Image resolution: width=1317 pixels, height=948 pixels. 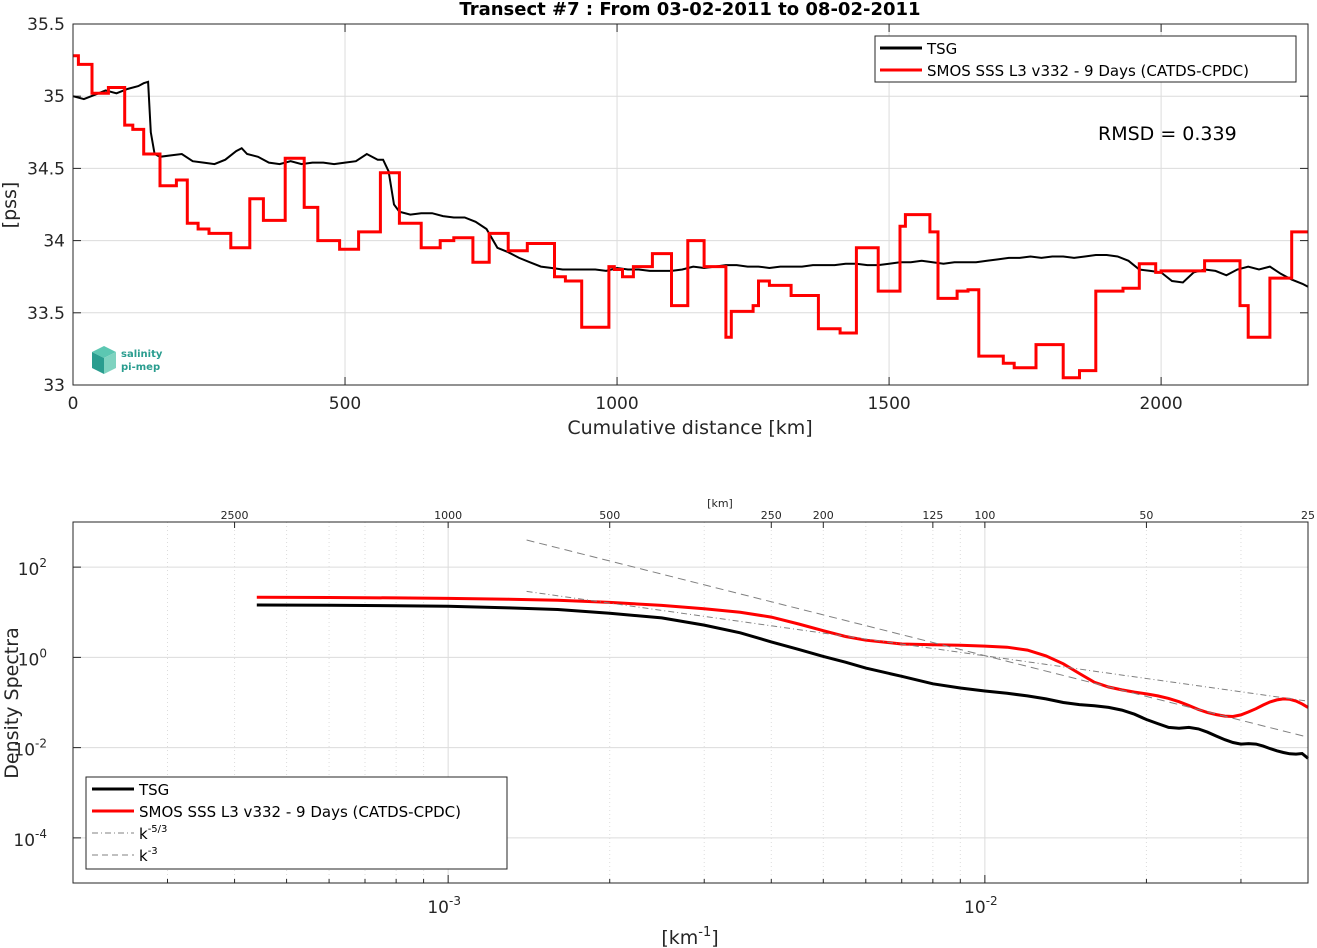 What do you see at coordinates (104, 360) in the screenshot?
I see `cube-icon` at bounding box center [104, 360].